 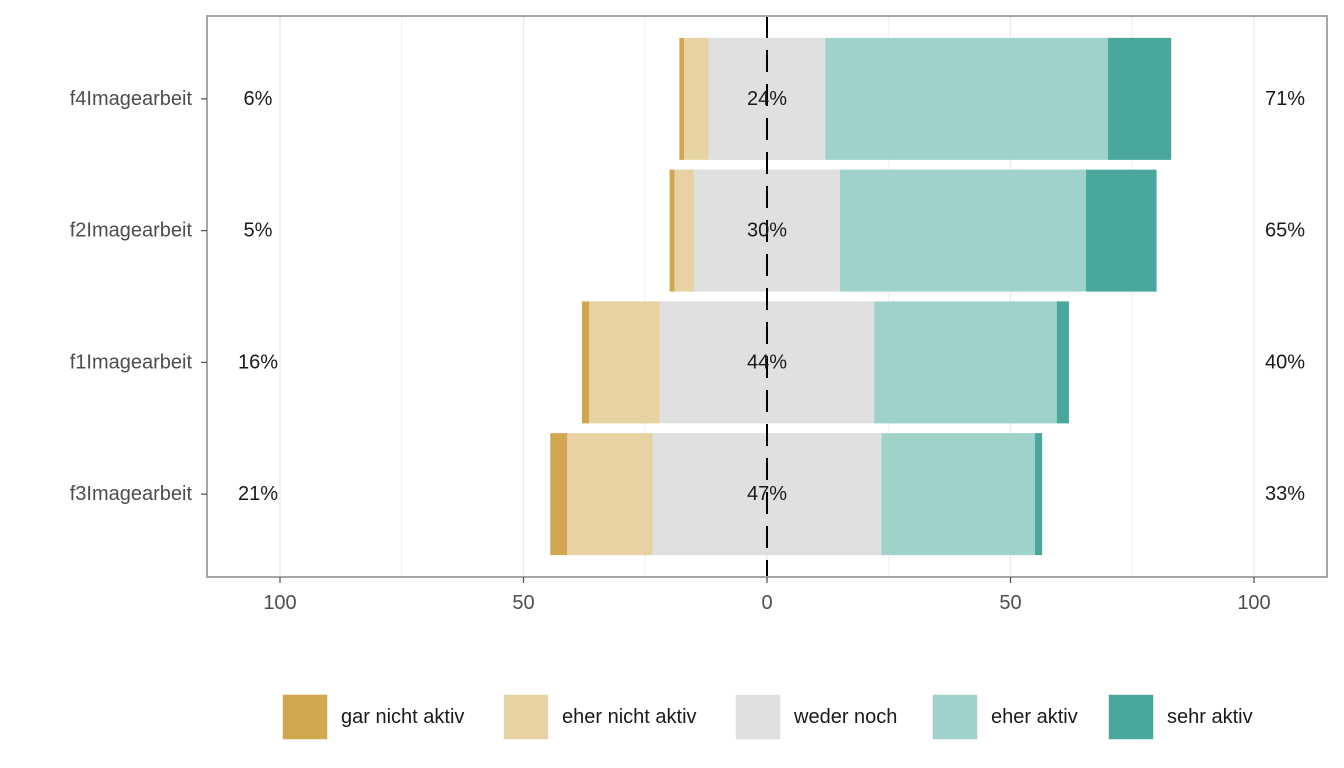 What do you see at coordinates (131, 362) in the screenshot?
I see `category-label: f1Imagearbeit` at bounding box center [131, 362].